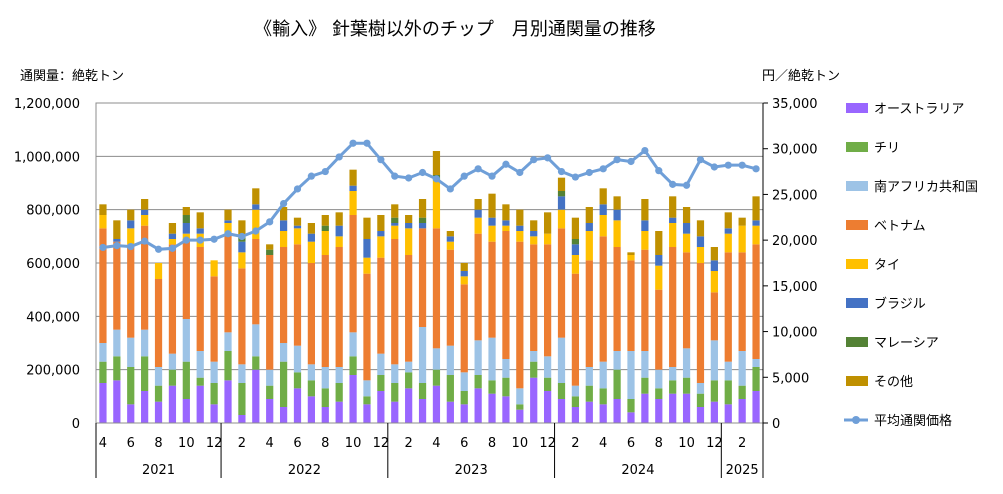  I want to click on y-tick-label: 1,000,000, so click(47, 157).